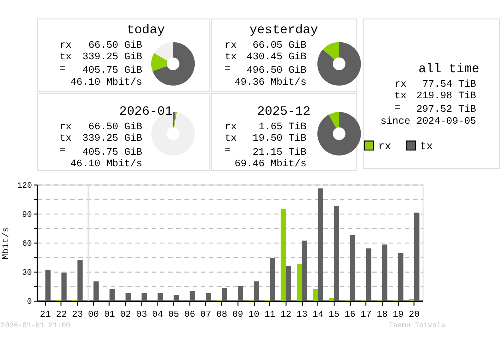 This screenshot has width=500, height=348. Describe the element at coordinates (142, 314) in the screenshot. I see `x-tick-label: 03` at that location.